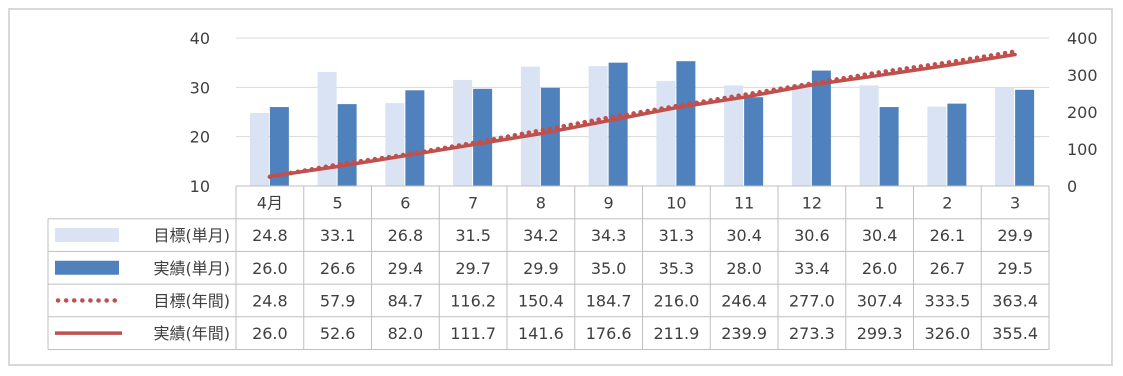 The width and height of the screenshot is (1123, 376). Describe the element at coordinates (406, 235) in the screenshot. I see `table-cell: 26.8` at that location.